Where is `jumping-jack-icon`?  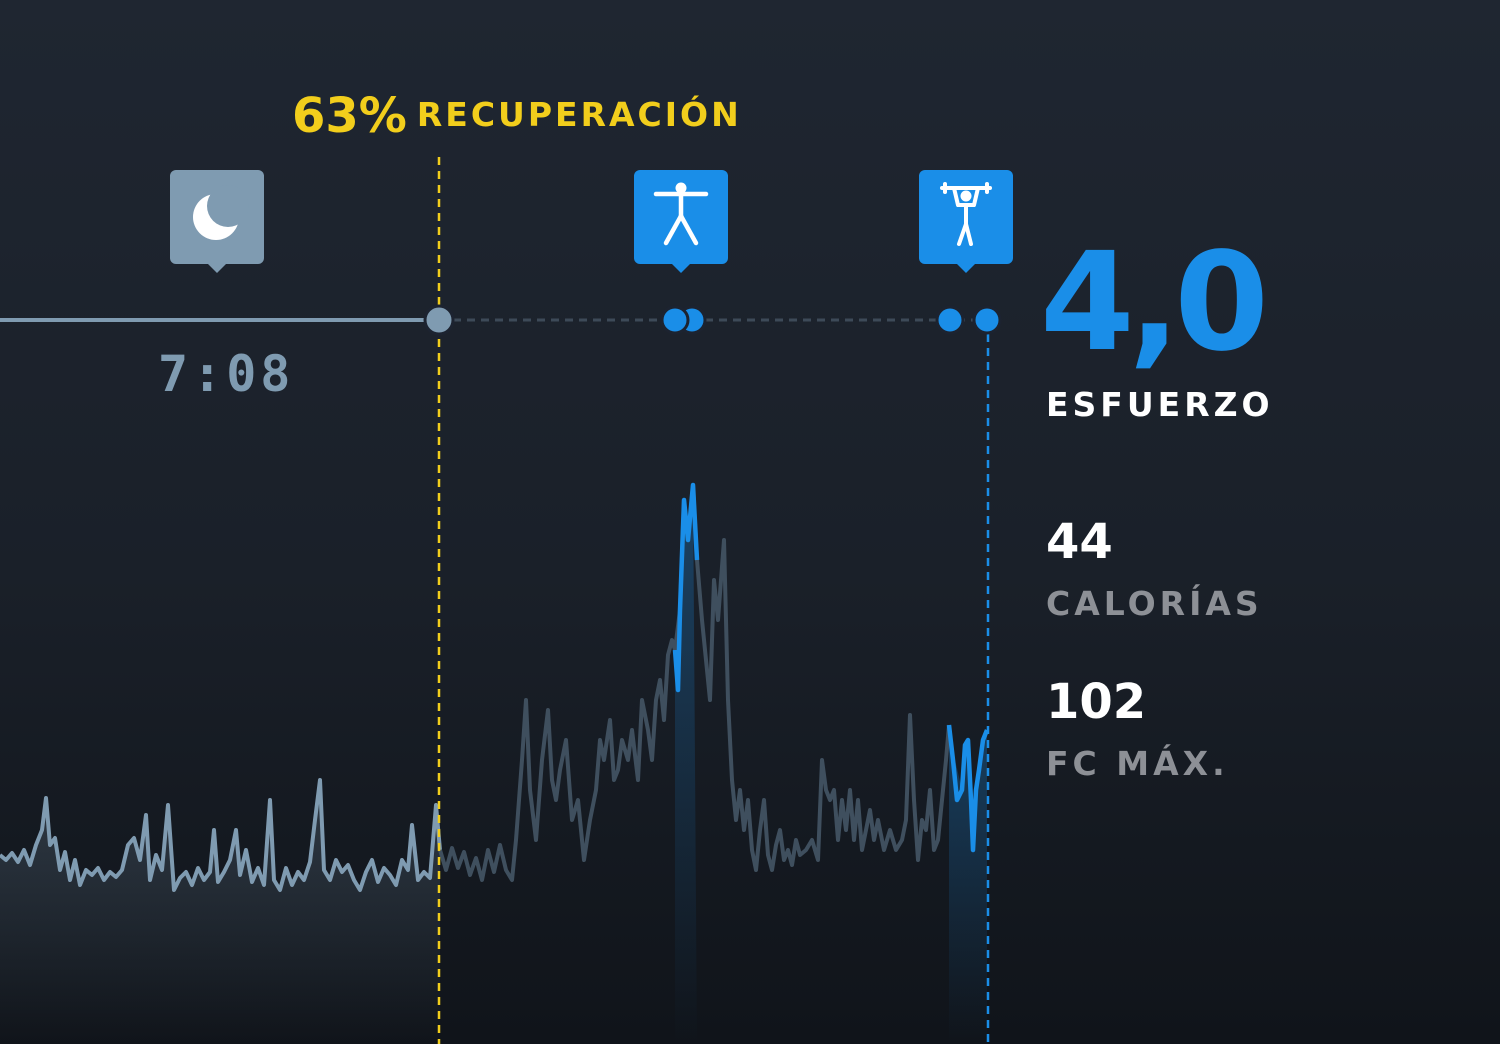 jumping-jack-icon is located at coordinates (681, 214).